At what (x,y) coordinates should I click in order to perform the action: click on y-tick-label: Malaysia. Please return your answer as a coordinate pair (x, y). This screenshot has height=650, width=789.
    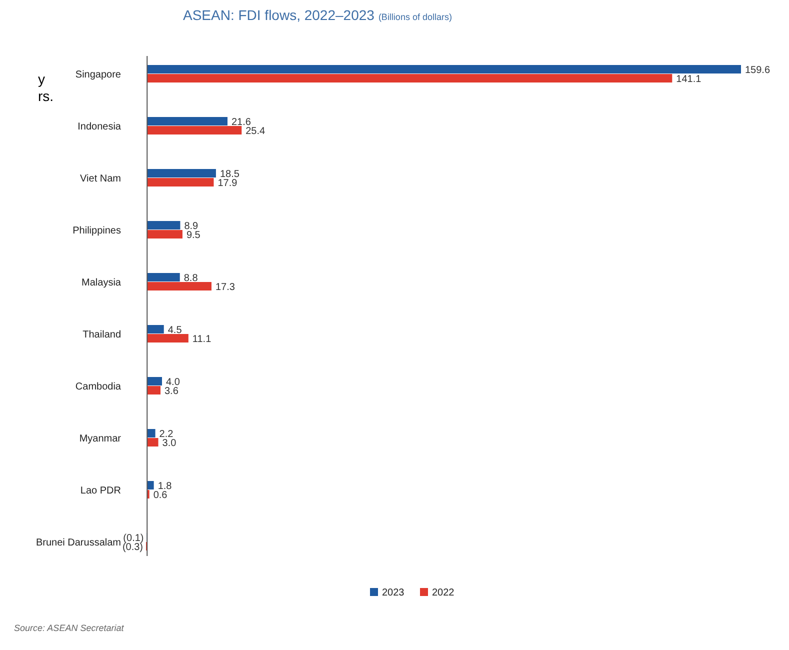
    Looking at the image, I should click on (102, 283).